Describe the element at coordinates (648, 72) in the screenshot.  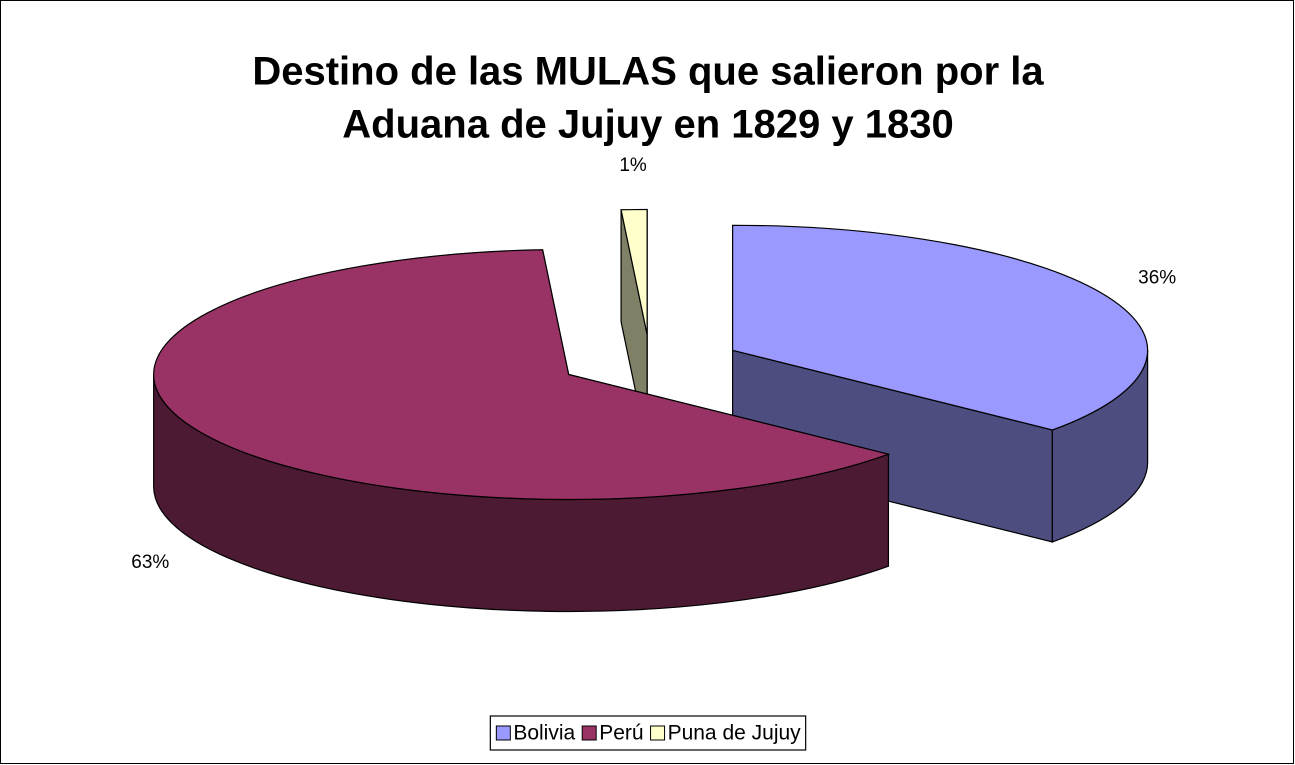
I see `chart-title: Destino de las MULAS que salieron por la` at that location.